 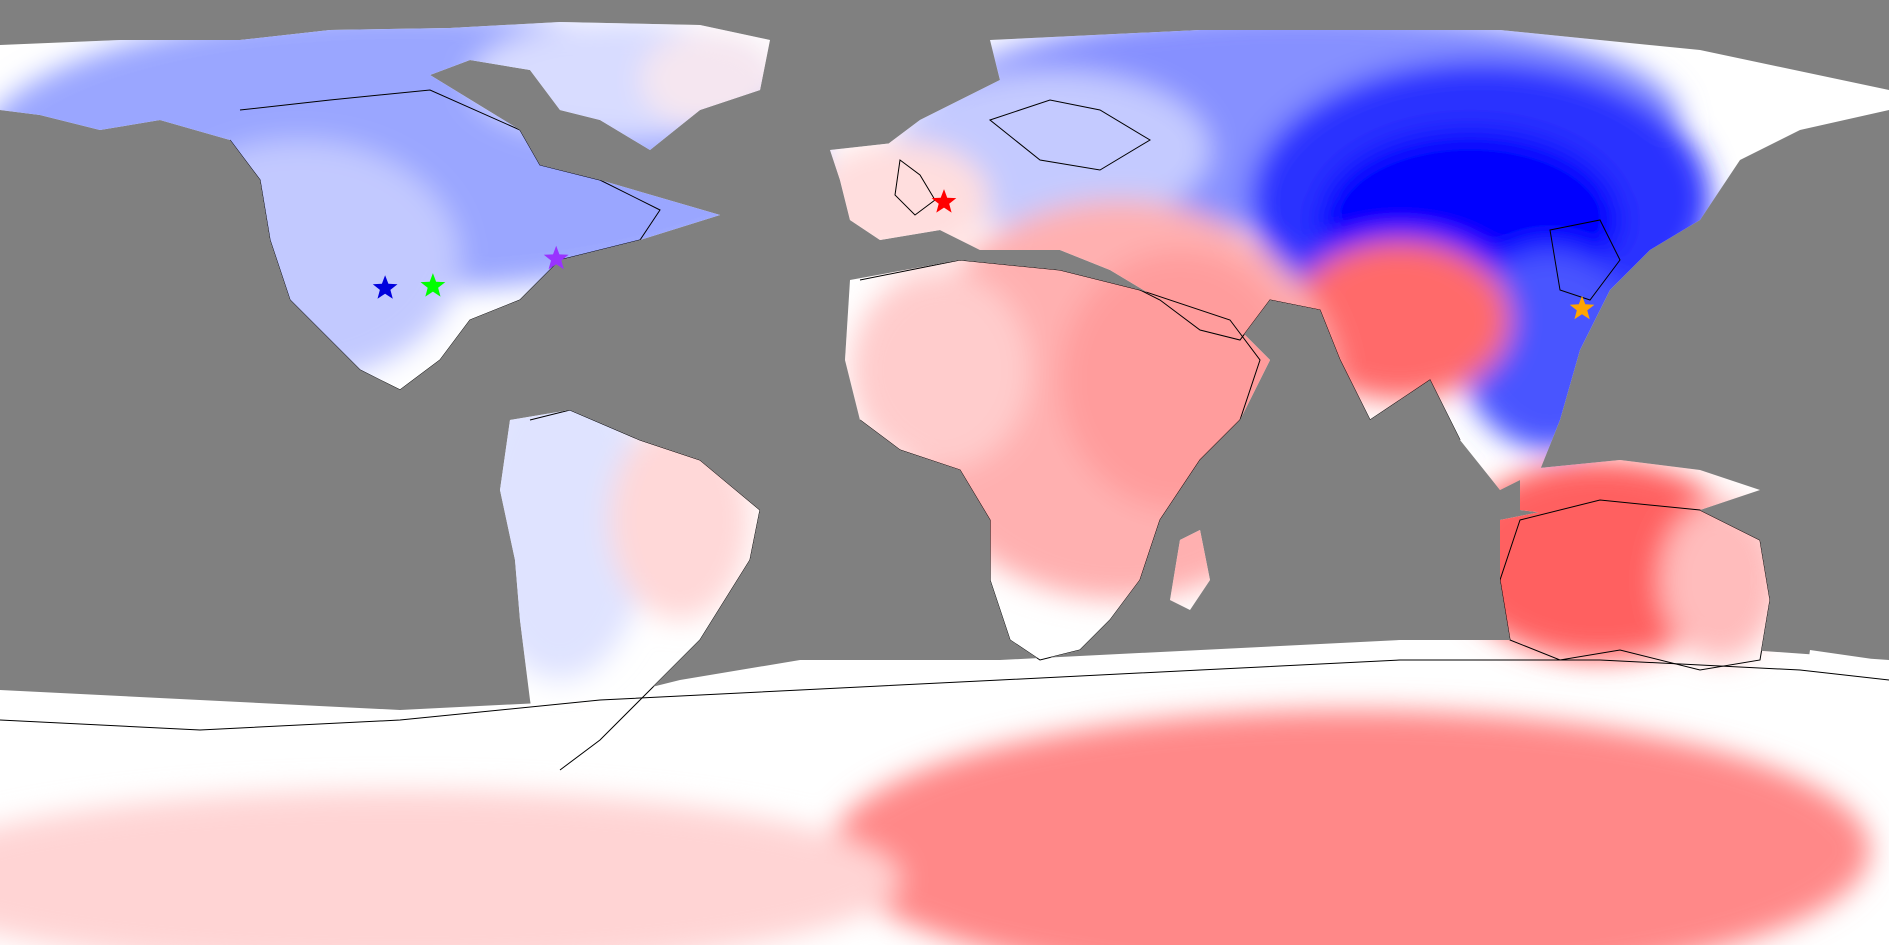 I want to click on oklahoma-star, so click(x=433, y=285).